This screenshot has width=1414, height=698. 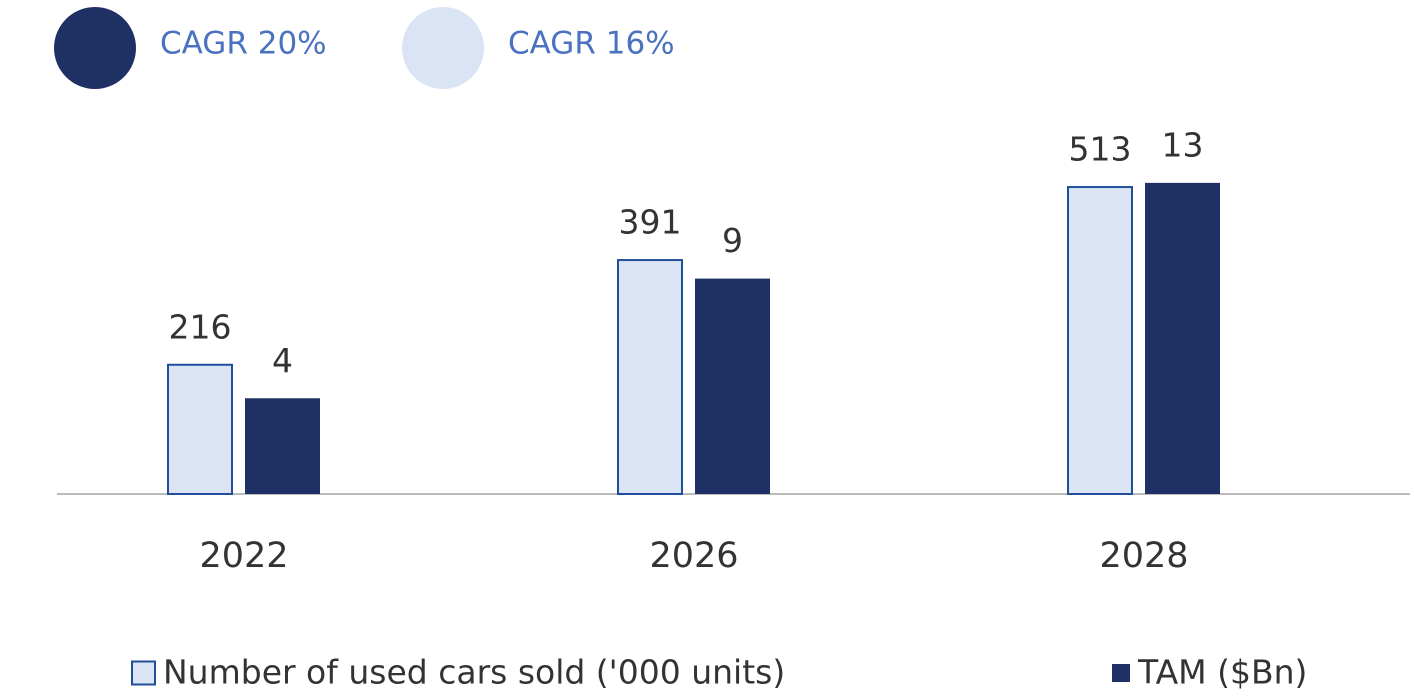 I want to click on annotation: CAGR 16%, so click(x=591, y=44).